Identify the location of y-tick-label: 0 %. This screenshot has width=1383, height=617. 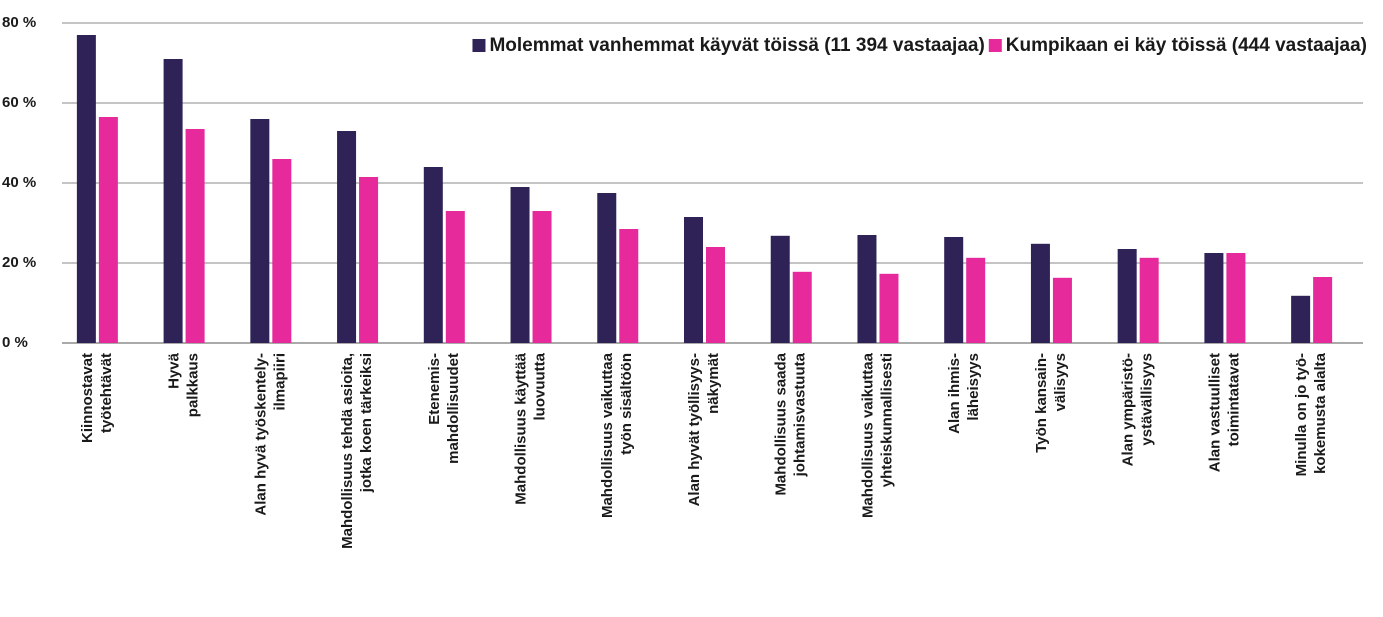
(15, 342).